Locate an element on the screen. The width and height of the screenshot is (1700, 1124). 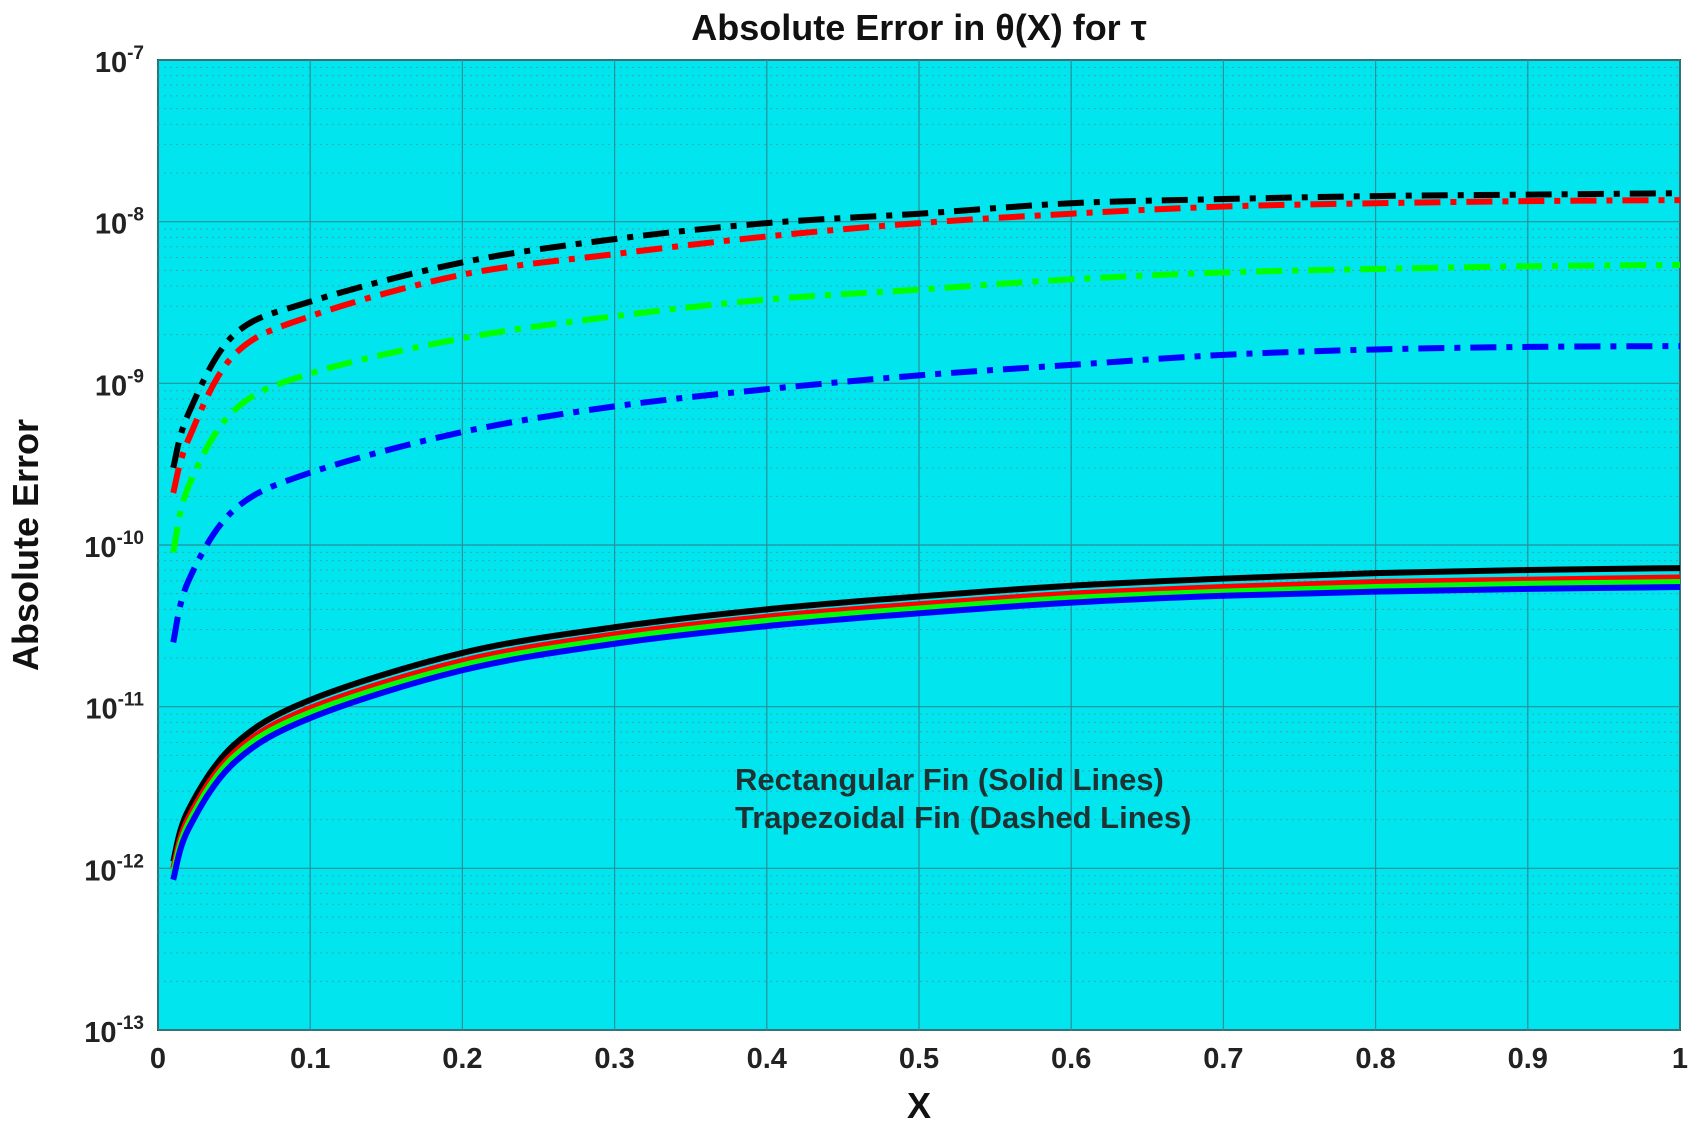
x-tick-label: 0.8 is located at coordinates (1375, 1059).